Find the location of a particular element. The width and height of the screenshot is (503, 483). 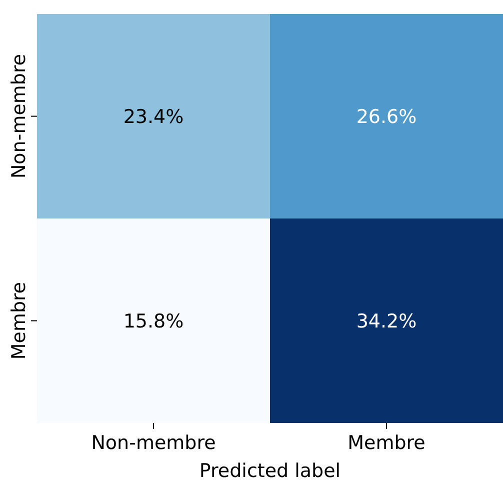

data-label: 15.8% is located at coordinates (153, 321).